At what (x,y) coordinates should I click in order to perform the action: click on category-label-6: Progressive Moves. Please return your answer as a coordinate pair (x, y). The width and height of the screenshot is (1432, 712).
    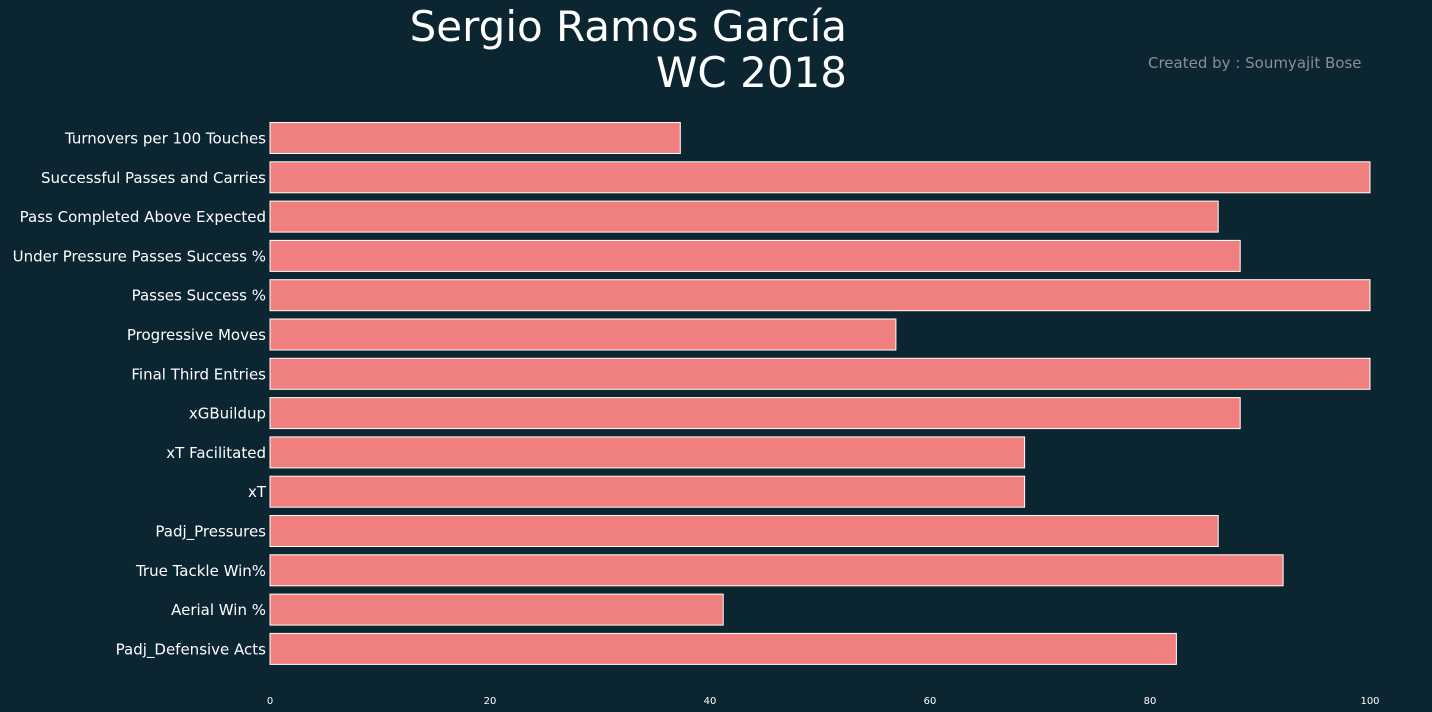
    Looking at the image, I should click on (196, 335).